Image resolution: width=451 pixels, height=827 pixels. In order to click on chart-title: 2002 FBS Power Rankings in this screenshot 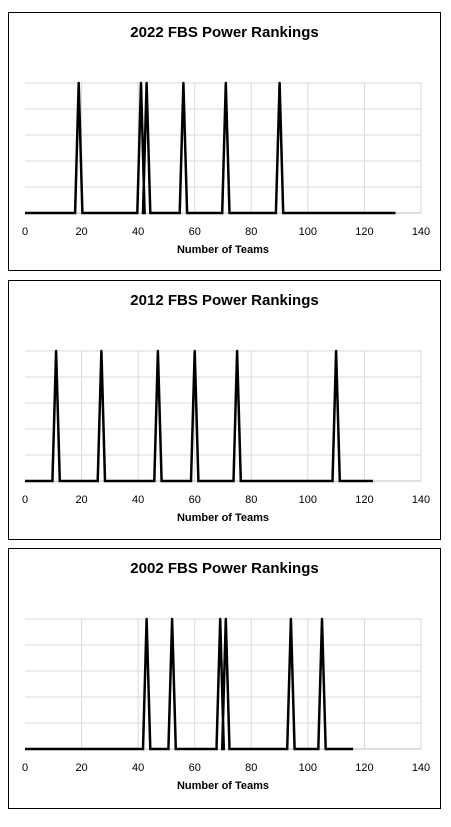, I will do `click(224, 568)`.